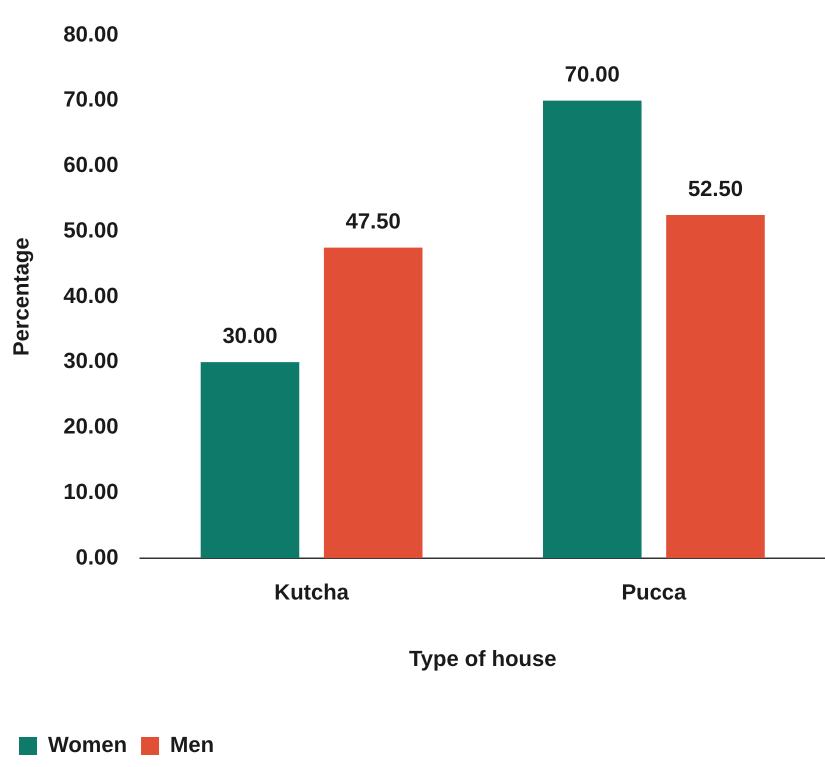  I want to click on y-tick-label: 40.00, so click(90, 295).